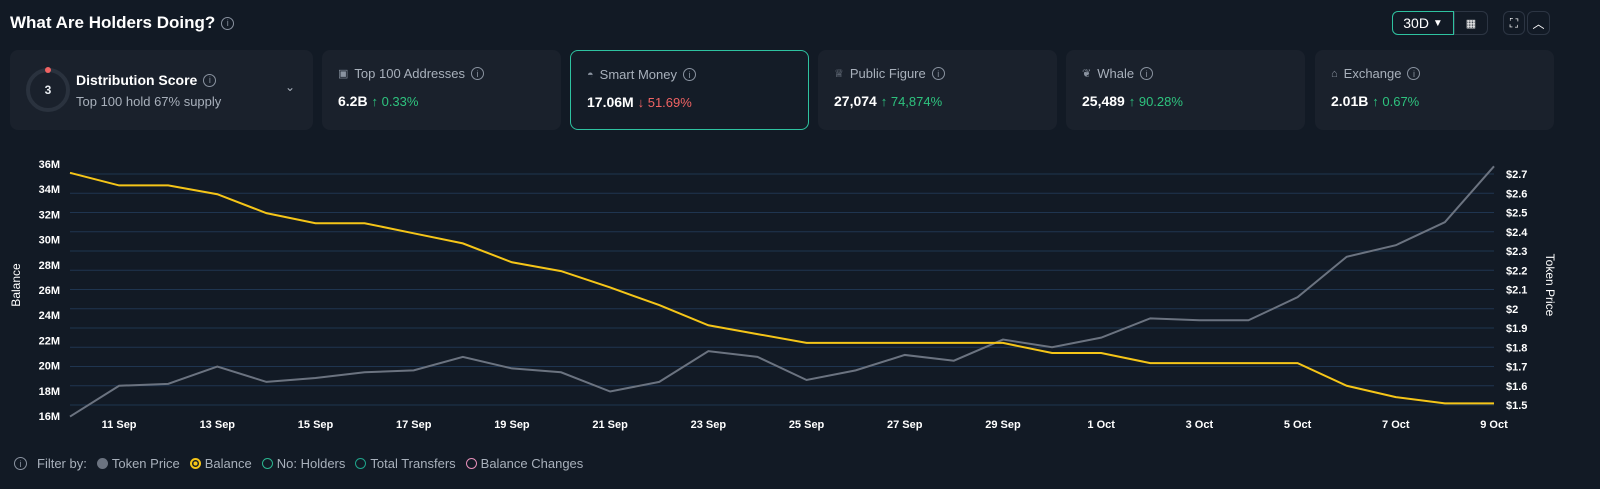 This screenshot has height=489, width=1600. I want to click on y2-tick-label: $2.6, so click(1516, 194).